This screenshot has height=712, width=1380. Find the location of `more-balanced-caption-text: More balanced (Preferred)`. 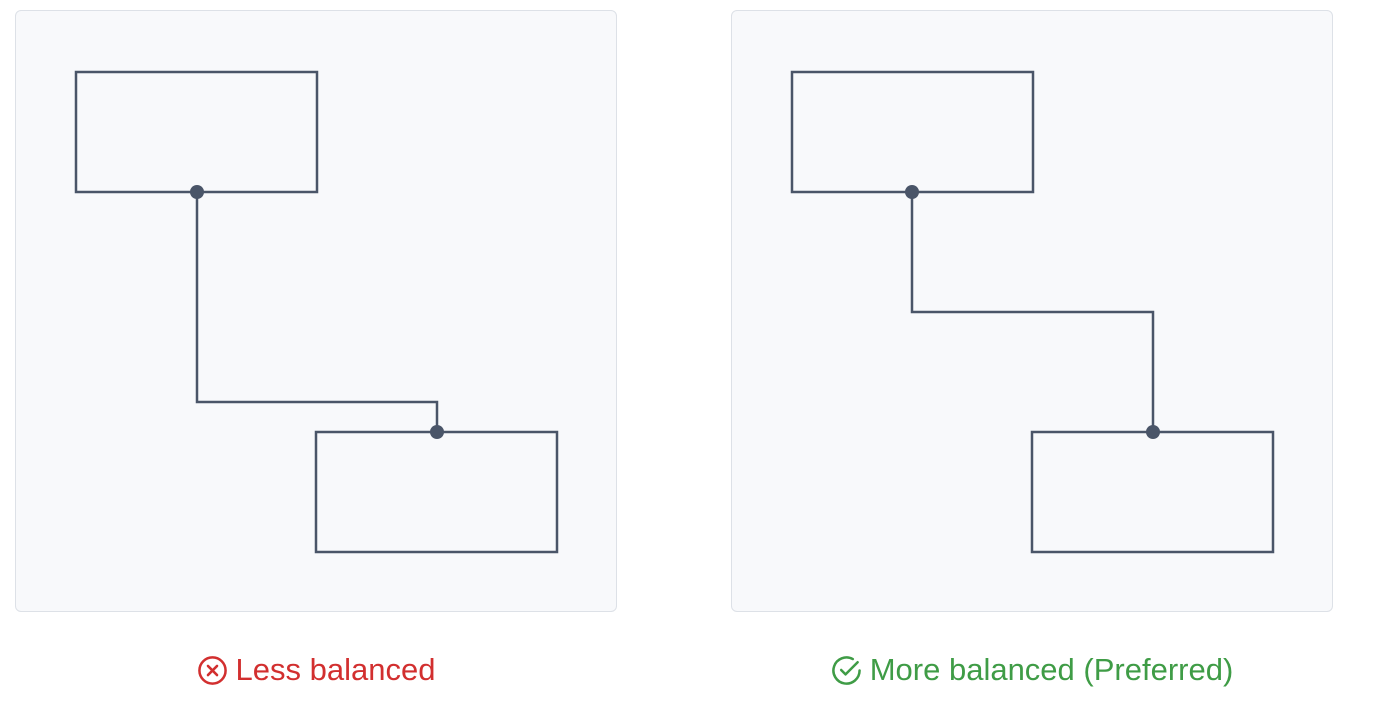

more-balanced-caption-text: More balanced (Preferred) is located at coordinates (1051, 669).